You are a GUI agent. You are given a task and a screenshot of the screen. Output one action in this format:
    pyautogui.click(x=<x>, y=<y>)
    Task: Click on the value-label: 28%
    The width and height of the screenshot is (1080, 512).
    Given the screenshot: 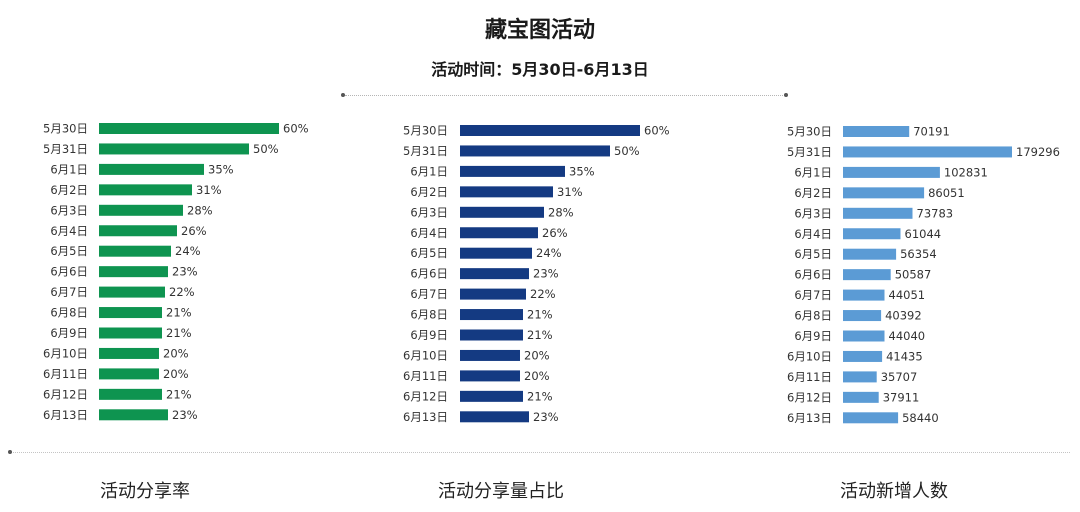 What is the action you would take?
    pyautogui.click(x=561, y=212)
    